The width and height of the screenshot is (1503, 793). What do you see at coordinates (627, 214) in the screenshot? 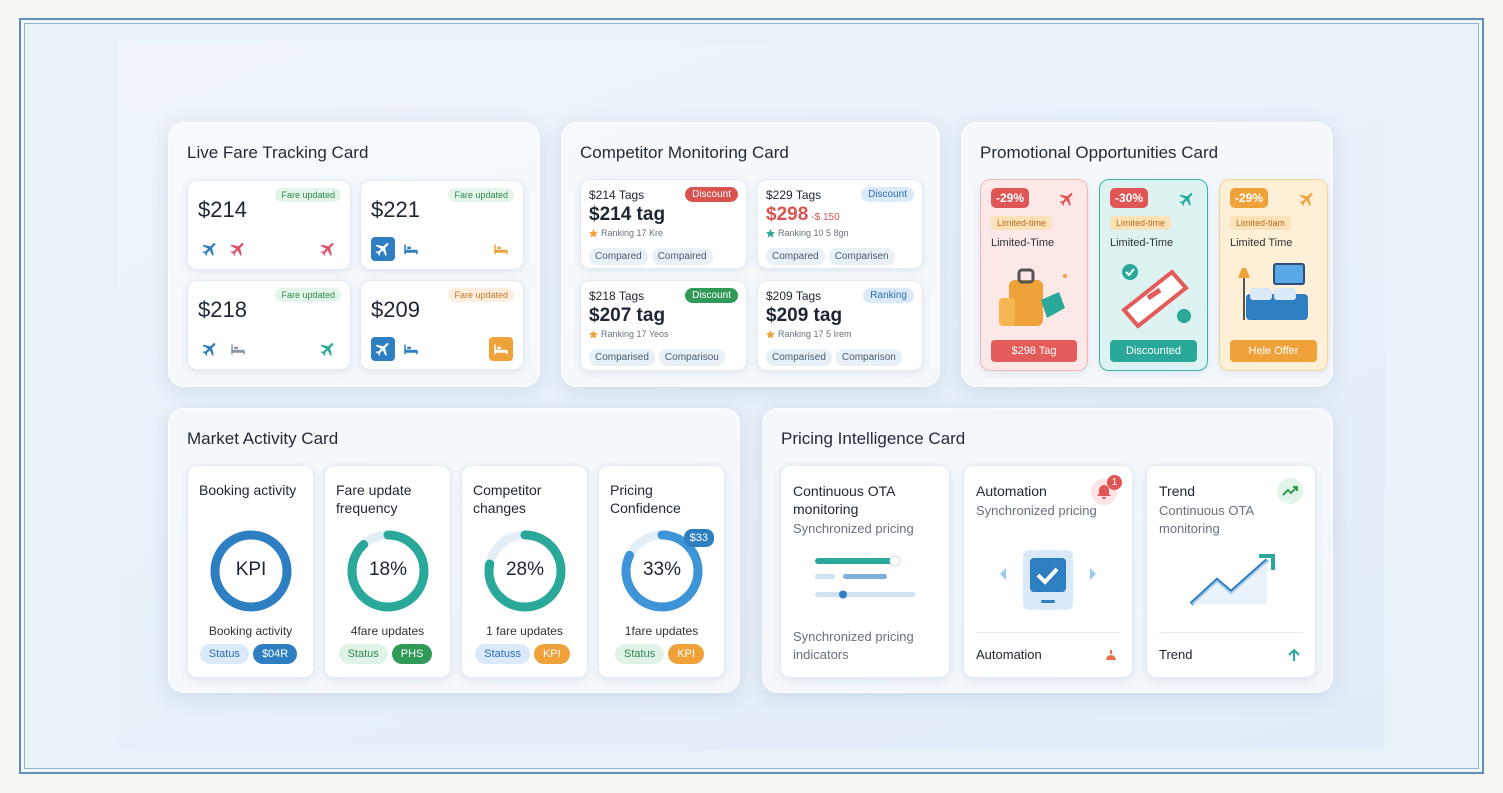
I see `tag-price: $214 tag` at bounding box center [627, 214].